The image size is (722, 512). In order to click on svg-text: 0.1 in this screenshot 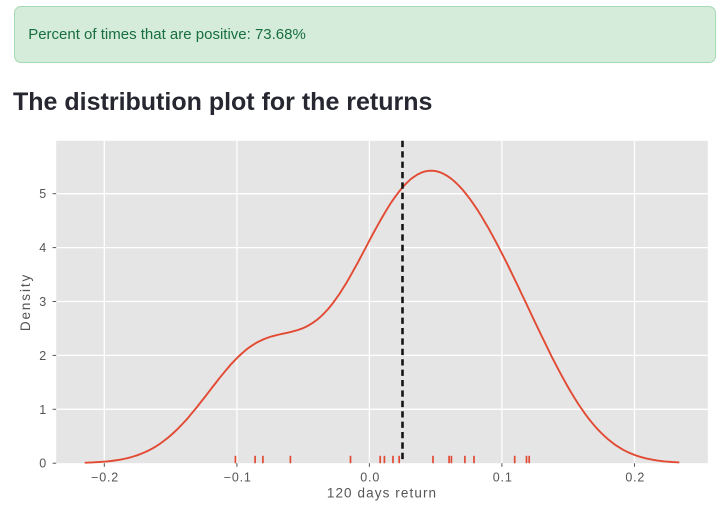, I will do `click(503, 478)`.